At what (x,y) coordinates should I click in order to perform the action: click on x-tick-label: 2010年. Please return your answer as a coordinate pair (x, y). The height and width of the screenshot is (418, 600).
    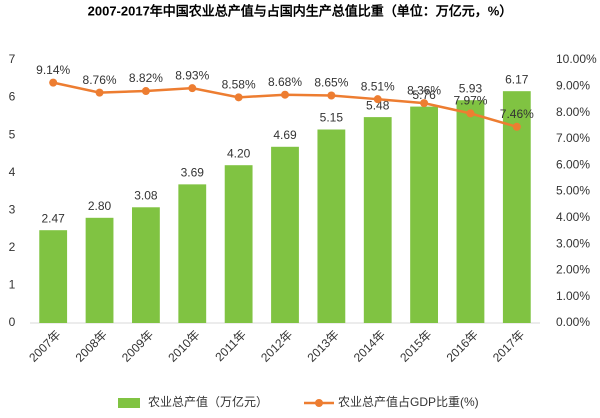
    Looking at the image, I should click on (183, 345).